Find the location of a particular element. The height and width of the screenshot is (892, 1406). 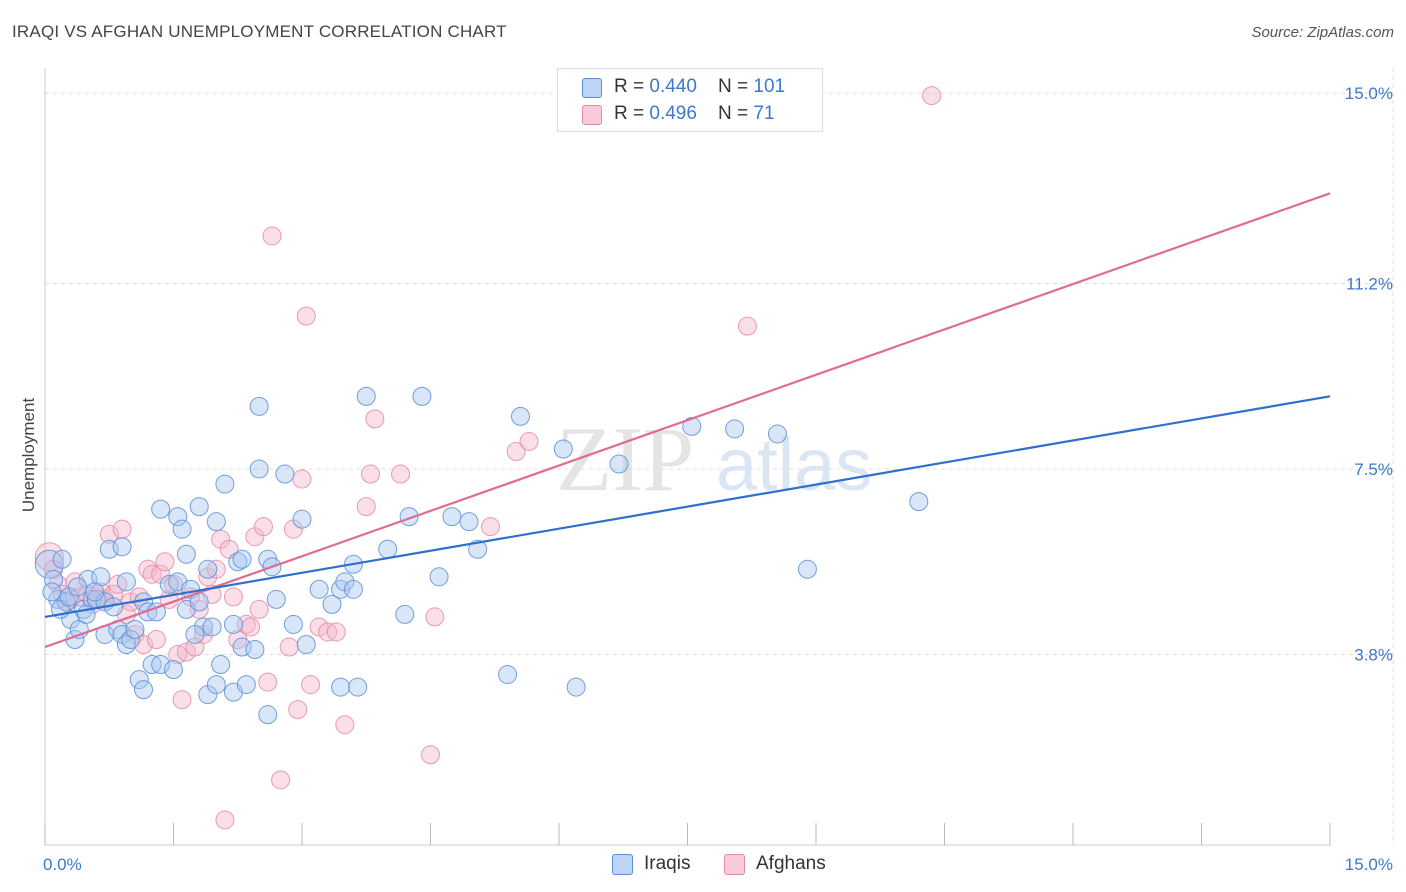

legend-n-label: N = is located at coordinates (736, 86).